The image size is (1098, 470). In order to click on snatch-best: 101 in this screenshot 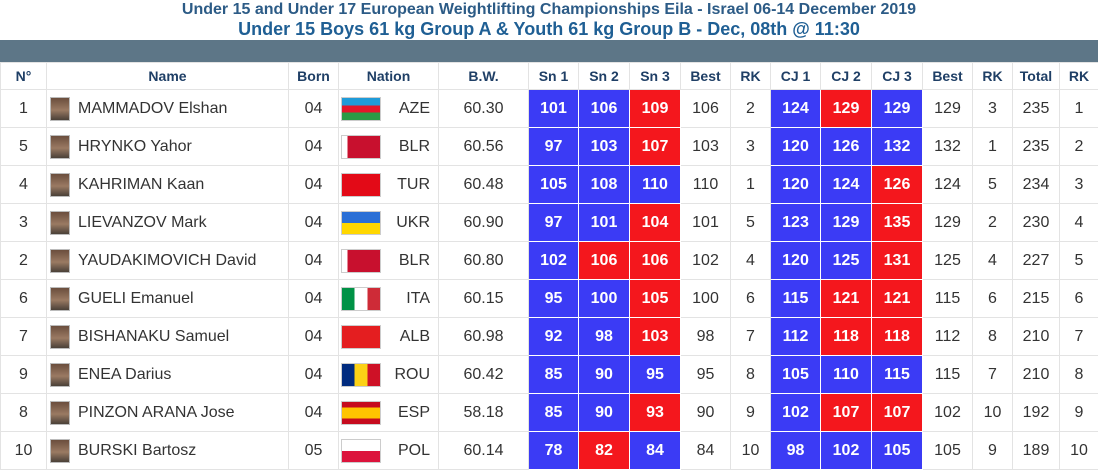, I will do `click(706, 223)`.